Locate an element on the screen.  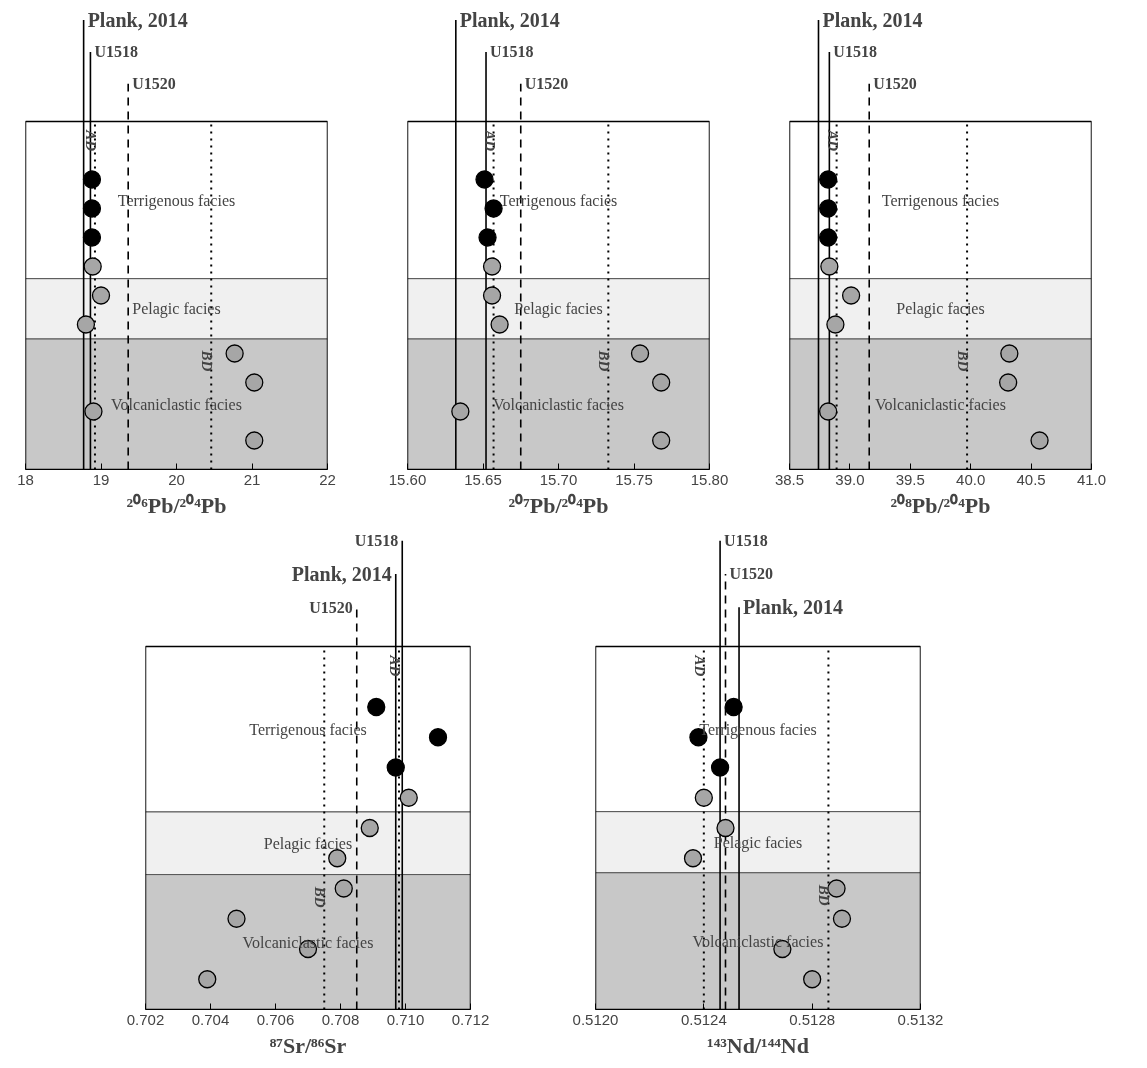
x-tick-label: 15.75 is located at coordinates (634, 479).